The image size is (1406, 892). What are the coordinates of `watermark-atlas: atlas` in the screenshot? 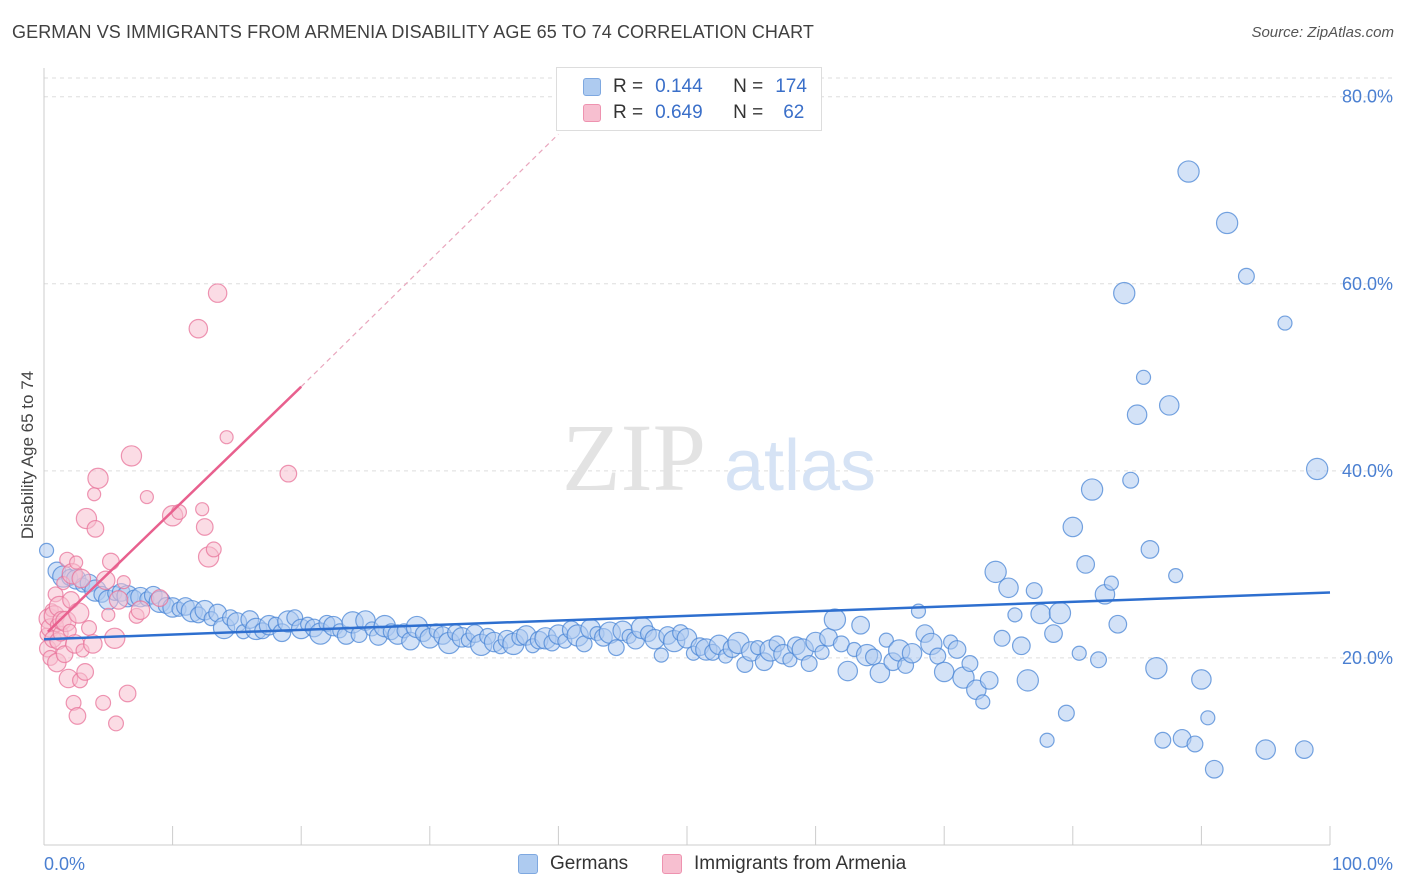 It's located at (800, 466).